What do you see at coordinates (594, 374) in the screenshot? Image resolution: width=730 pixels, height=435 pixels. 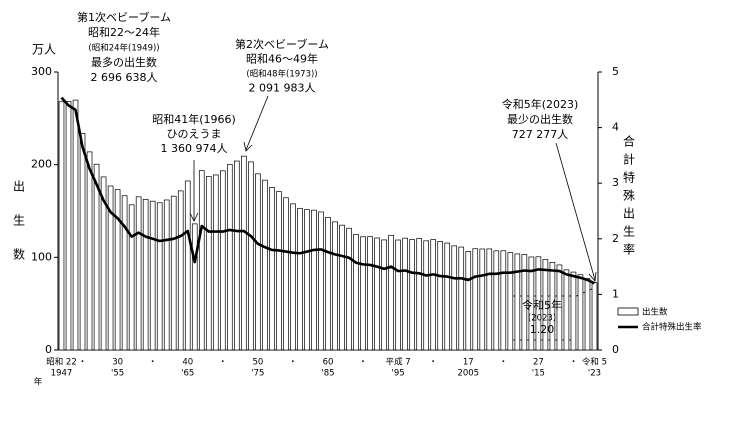 I see `x-tick-label: '23` at bounding box center [594, 374].